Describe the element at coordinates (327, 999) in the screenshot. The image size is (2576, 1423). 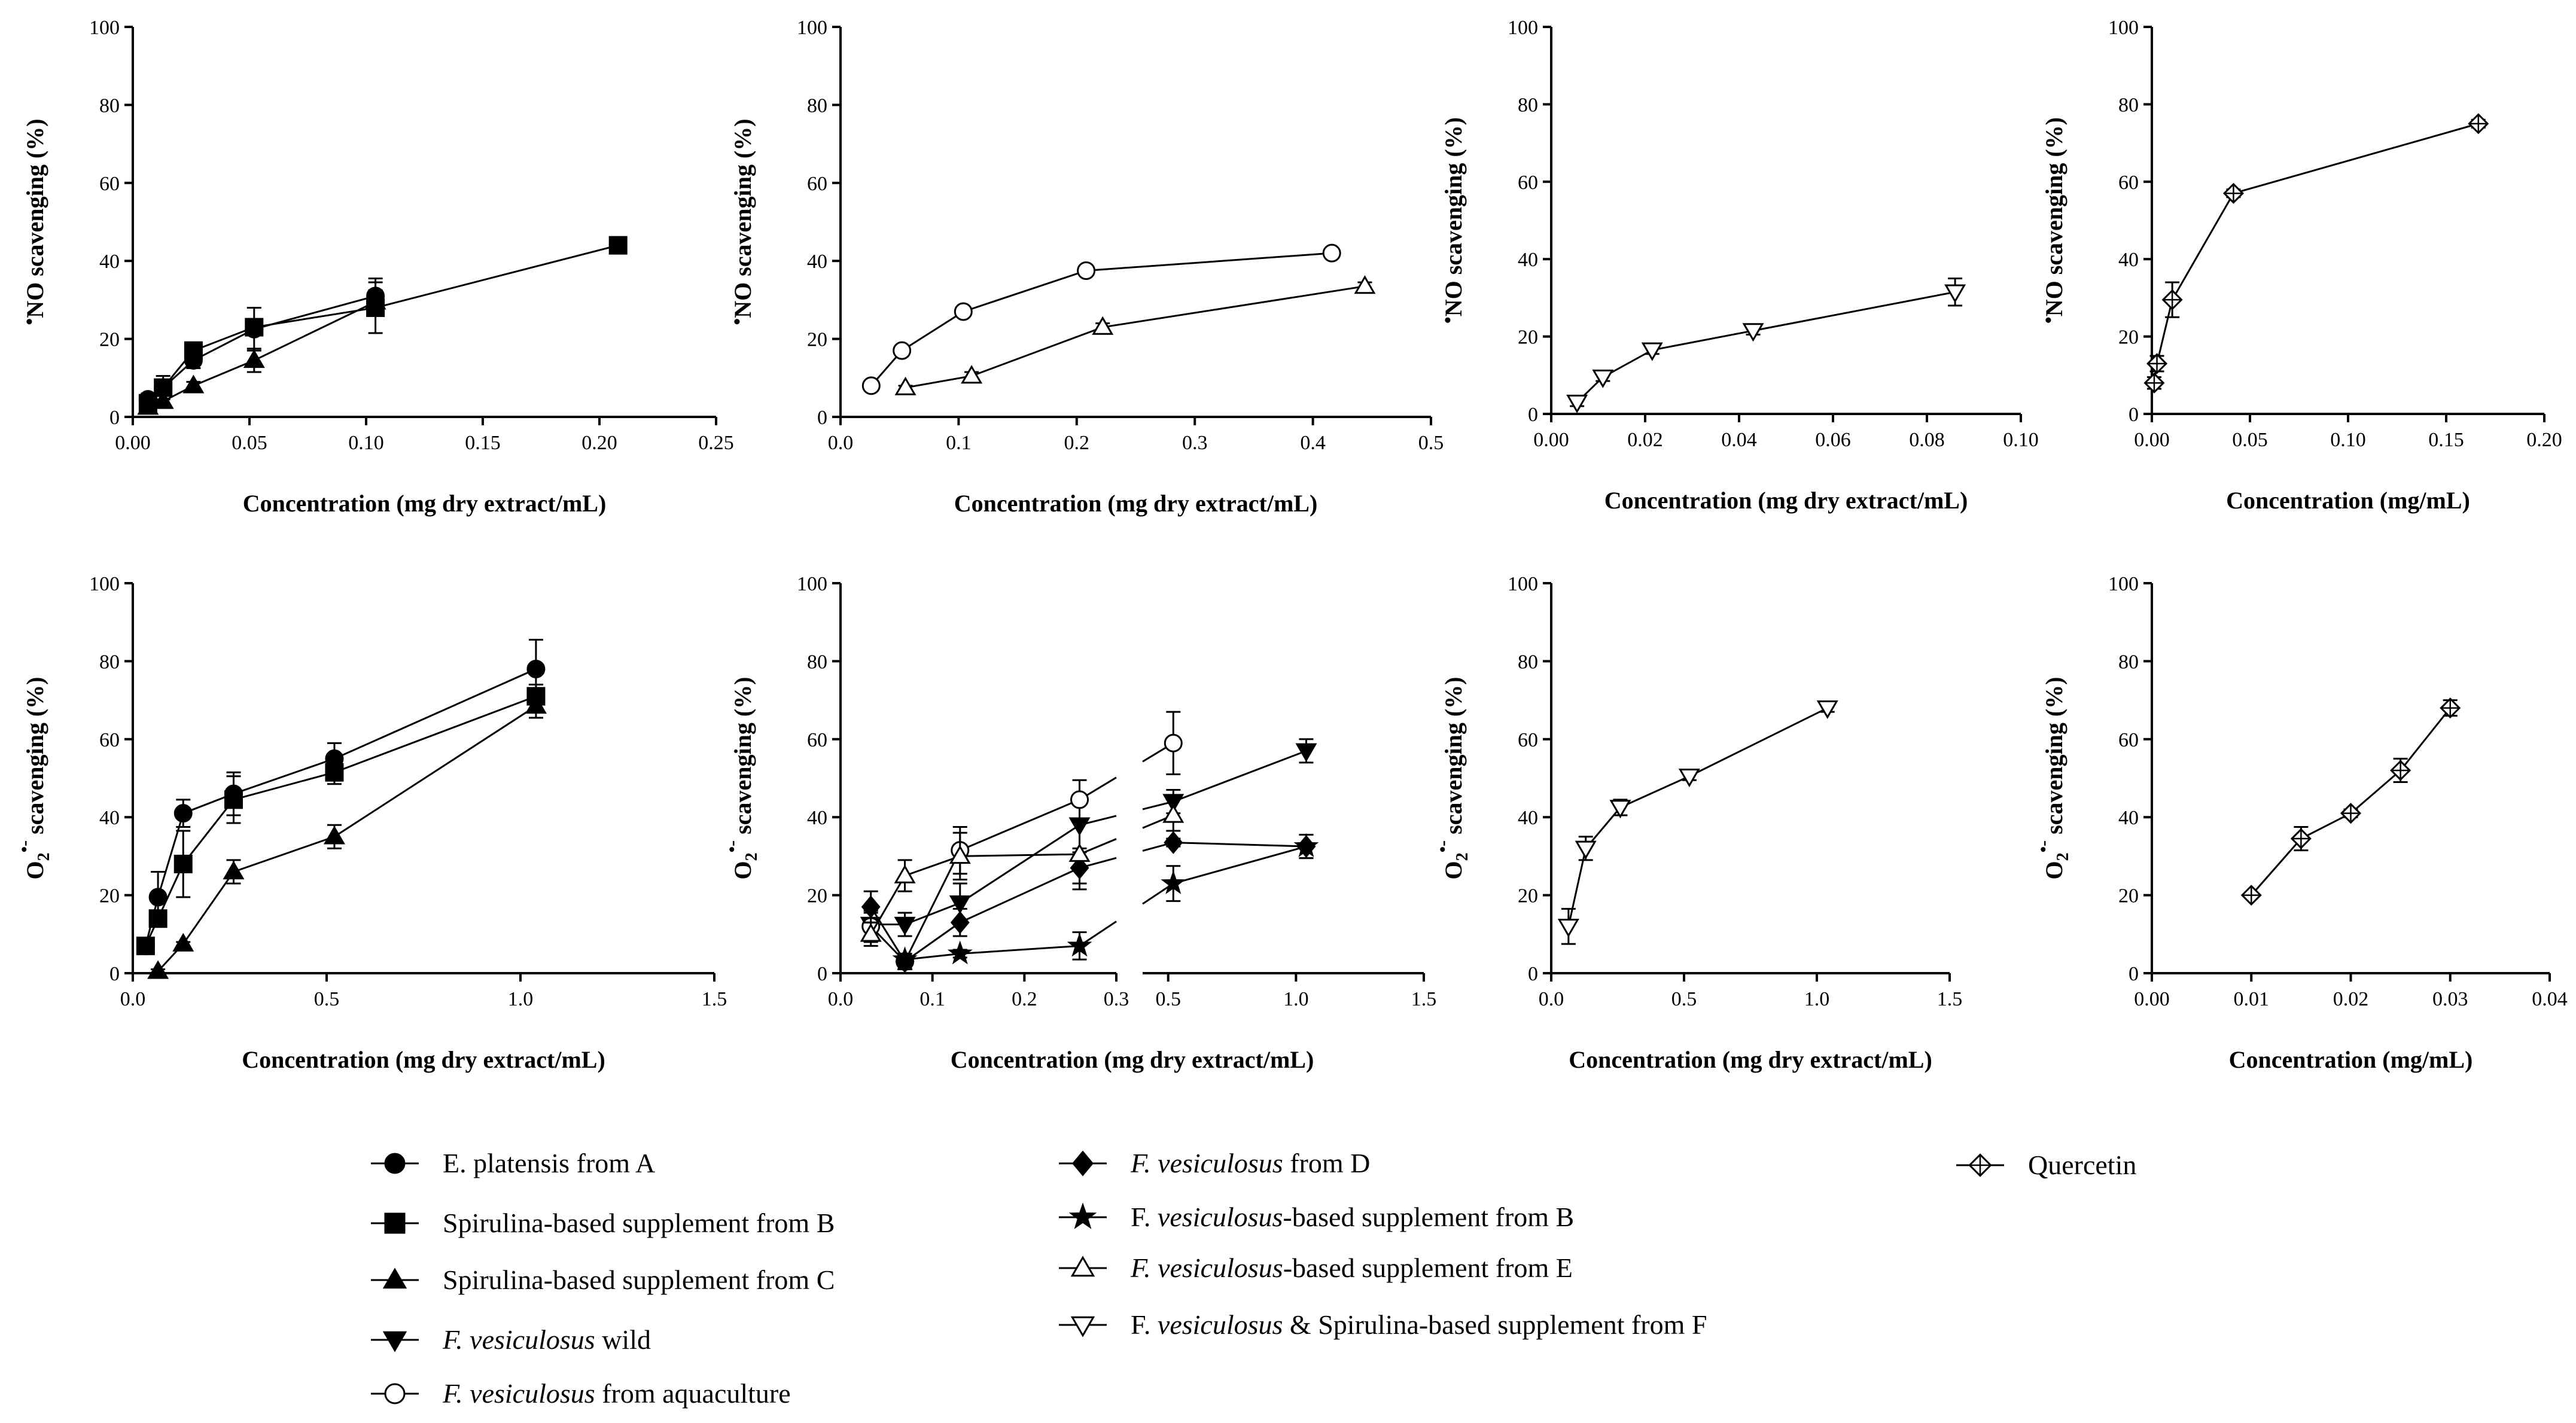
I see `x-tick-label: 0.5` at that location.